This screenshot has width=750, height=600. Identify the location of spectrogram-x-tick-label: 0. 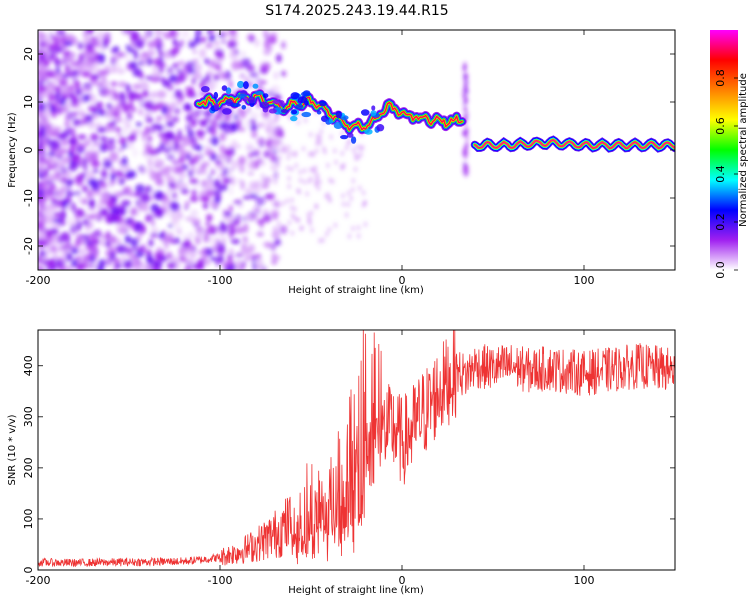
(402, 280).